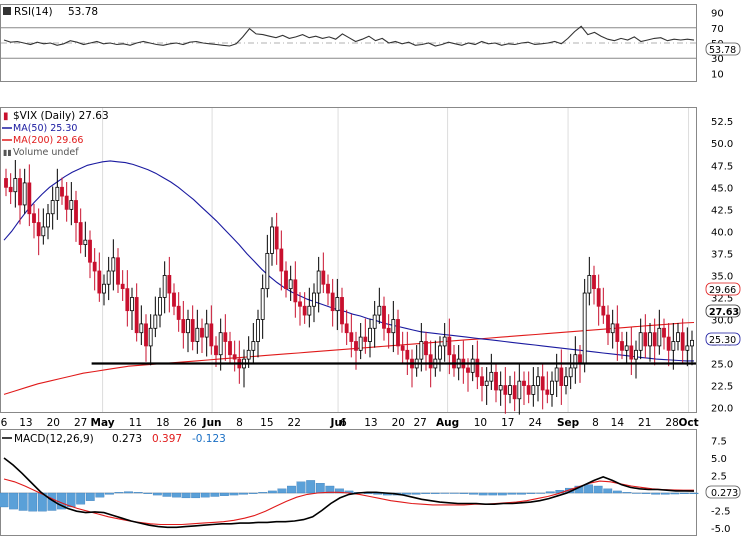 The height and width of the screenshot is (538, 750). What do you see at coordinates (723, 311) in the screenshot?
I see `last-price-badge: 27.63` at bounding box center [723, 311].